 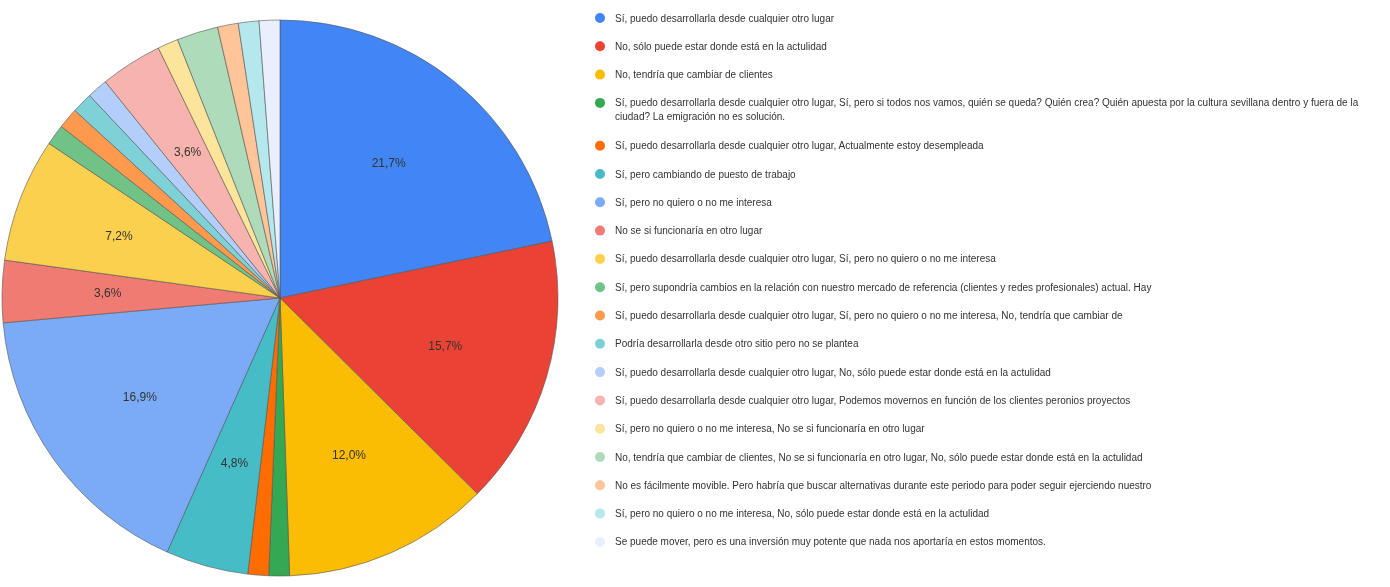 I want to click on data-label: 12,0%, so click(x=349, y=455).